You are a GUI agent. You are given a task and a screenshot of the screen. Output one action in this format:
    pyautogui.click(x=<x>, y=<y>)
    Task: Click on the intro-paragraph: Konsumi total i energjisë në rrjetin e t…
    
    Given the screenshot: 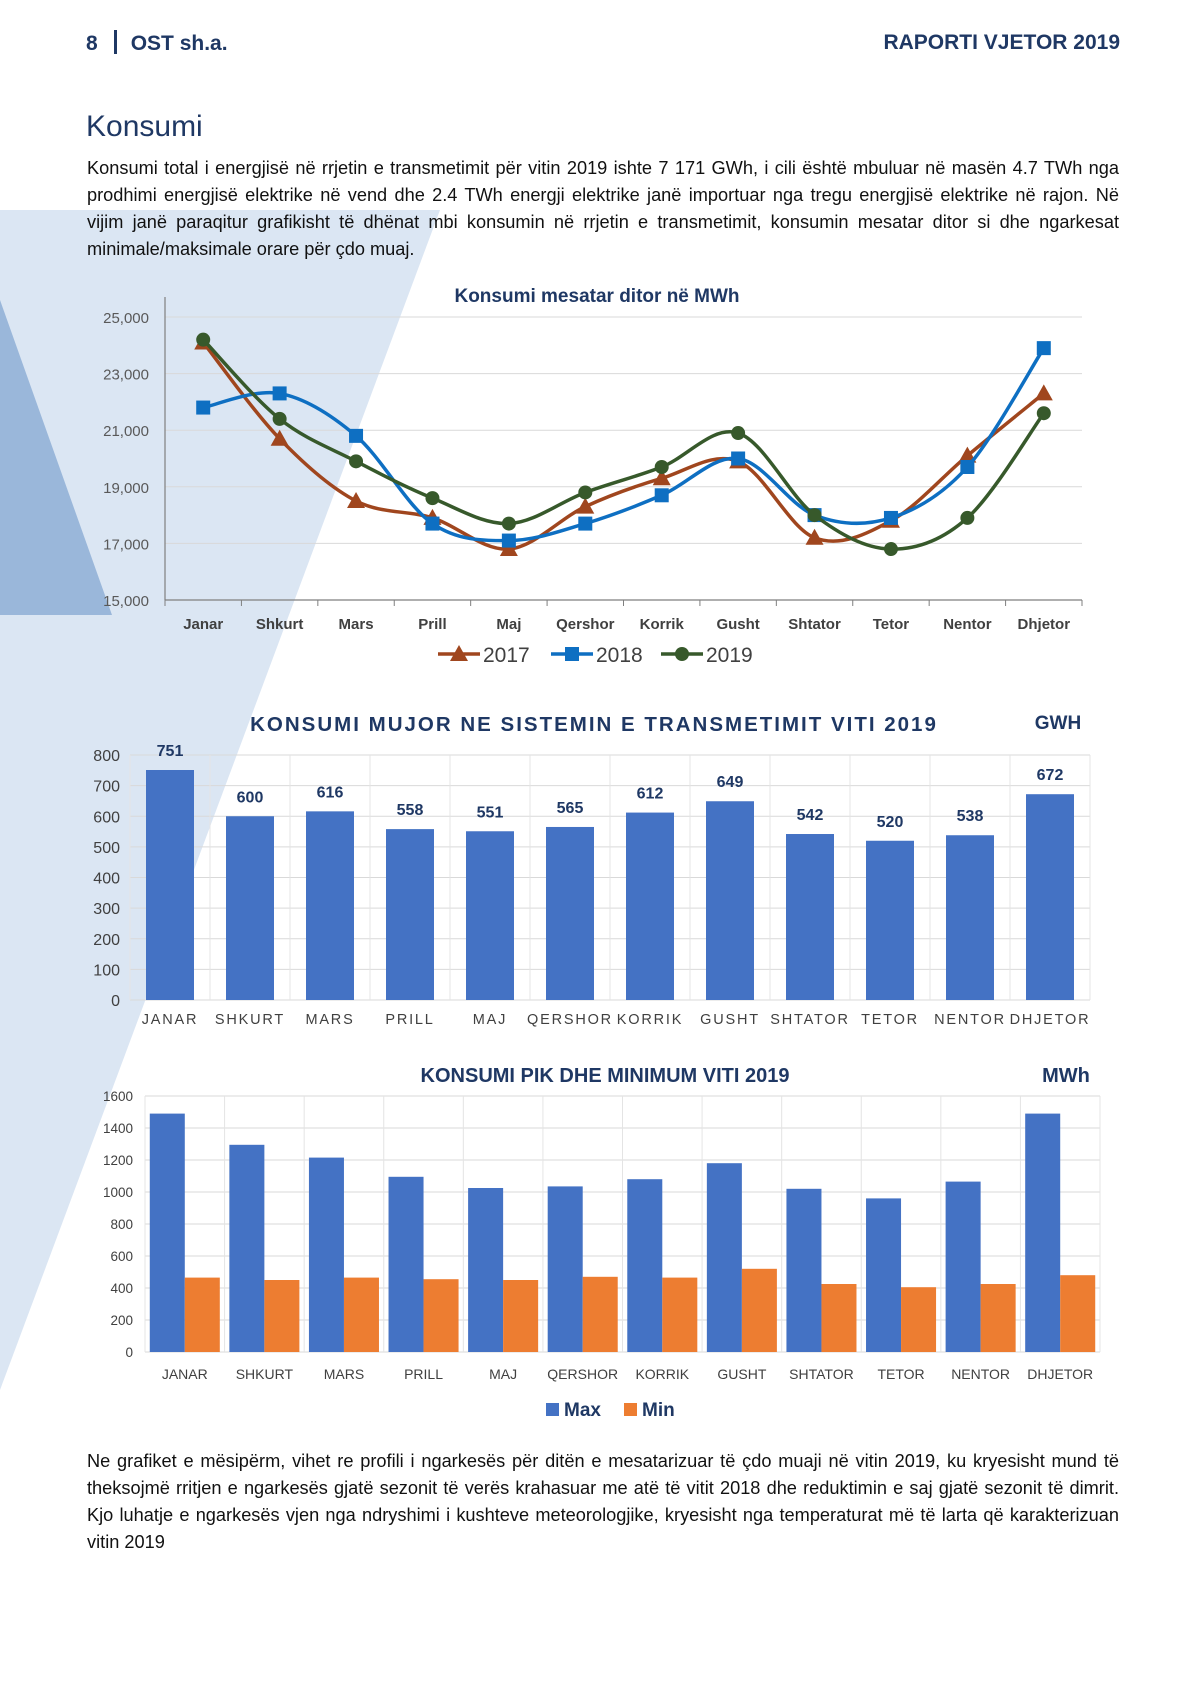 What is the action you would take?
    pyautogui.click(x=603, y=208)
    